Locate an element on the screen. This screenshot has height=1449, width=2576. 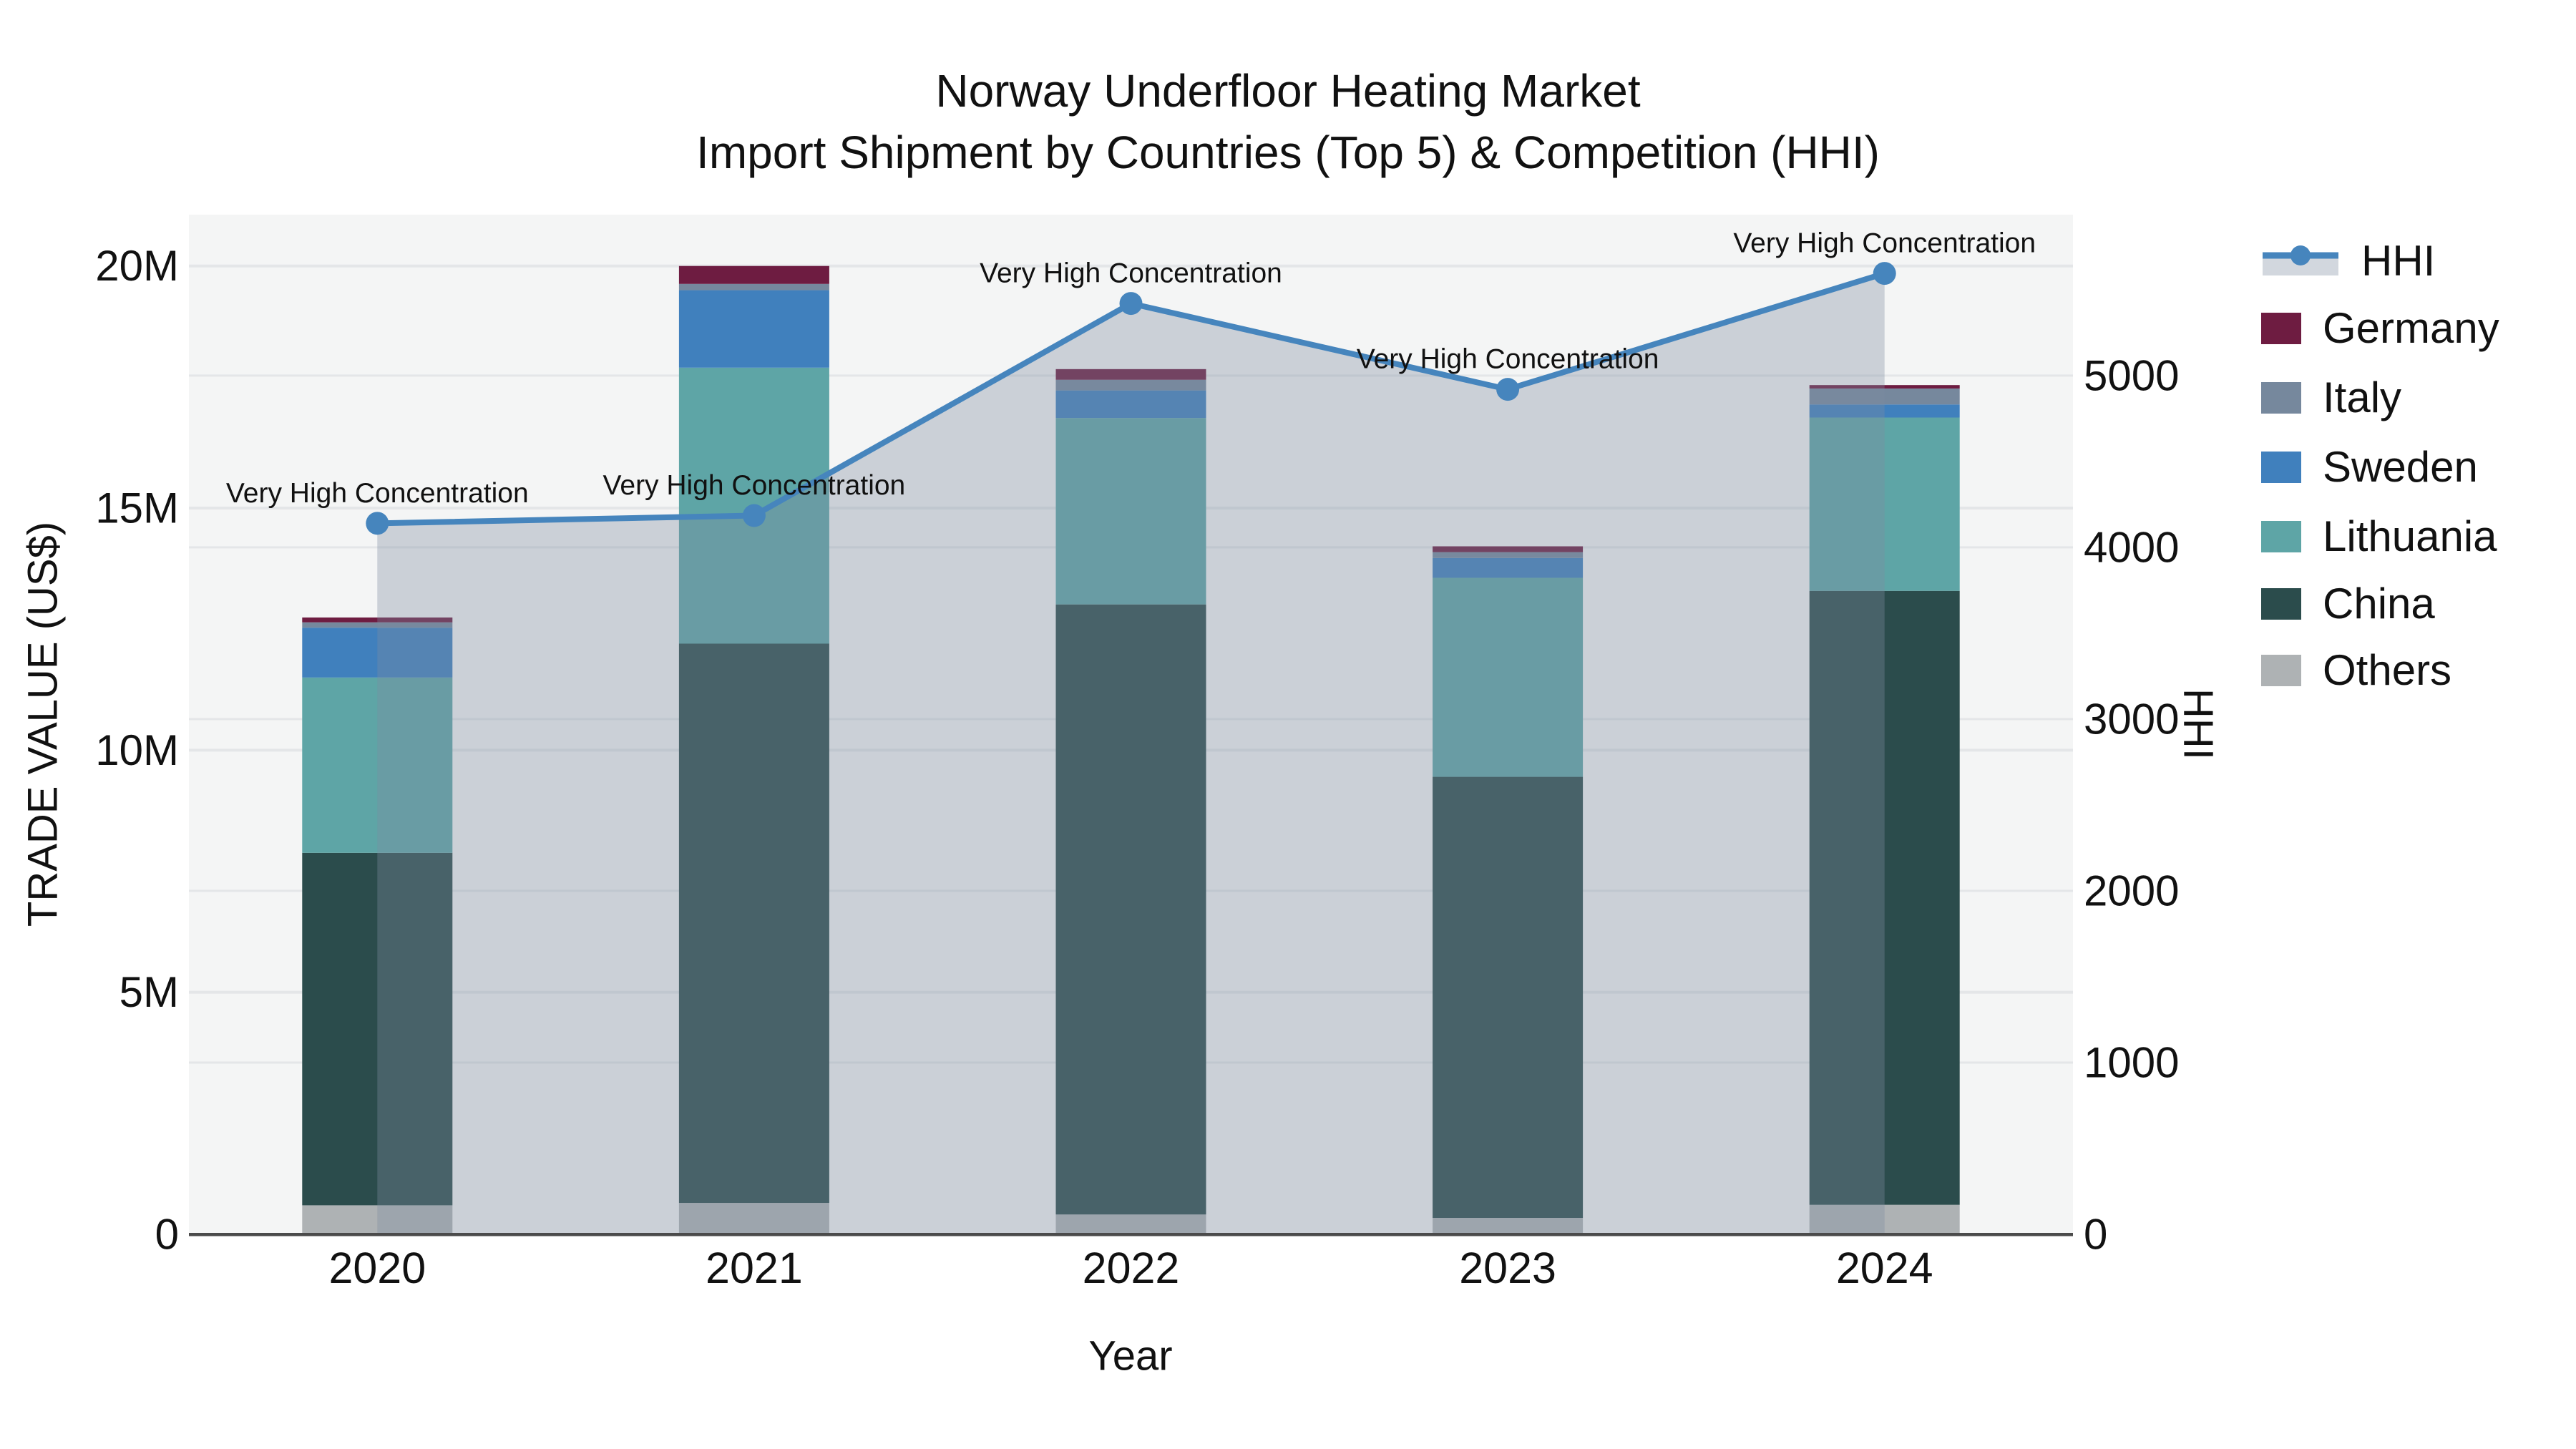
y-left-tick-10M: 10M is located at coordinates (137, 750).